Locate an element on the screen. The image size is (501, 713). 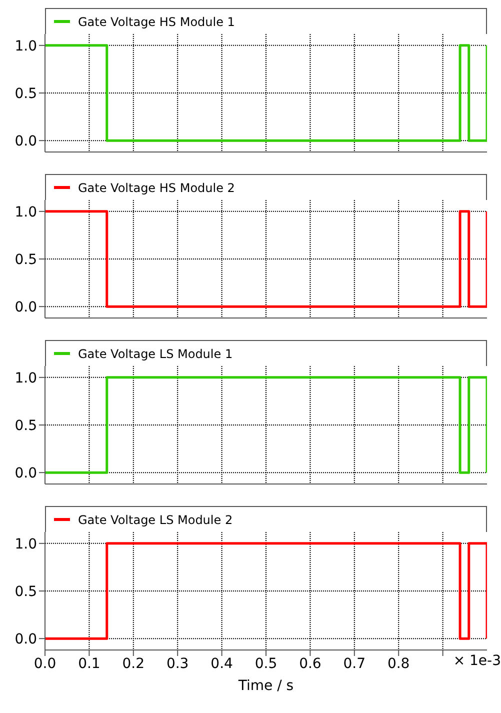
x-tick-label: 0.4 is located at coordinates (222, 664).